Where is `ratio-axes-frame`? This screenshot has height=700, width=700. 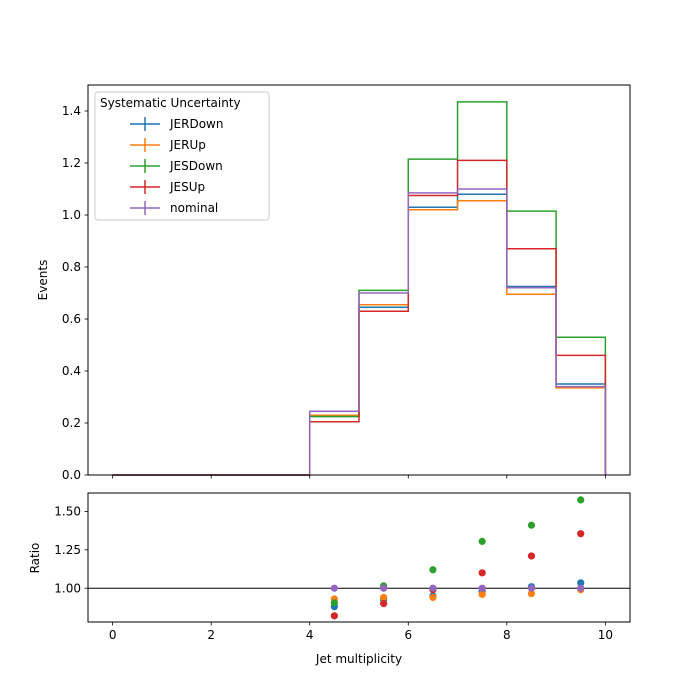 ratio-axes-frame is located at coordinates (359, 557).